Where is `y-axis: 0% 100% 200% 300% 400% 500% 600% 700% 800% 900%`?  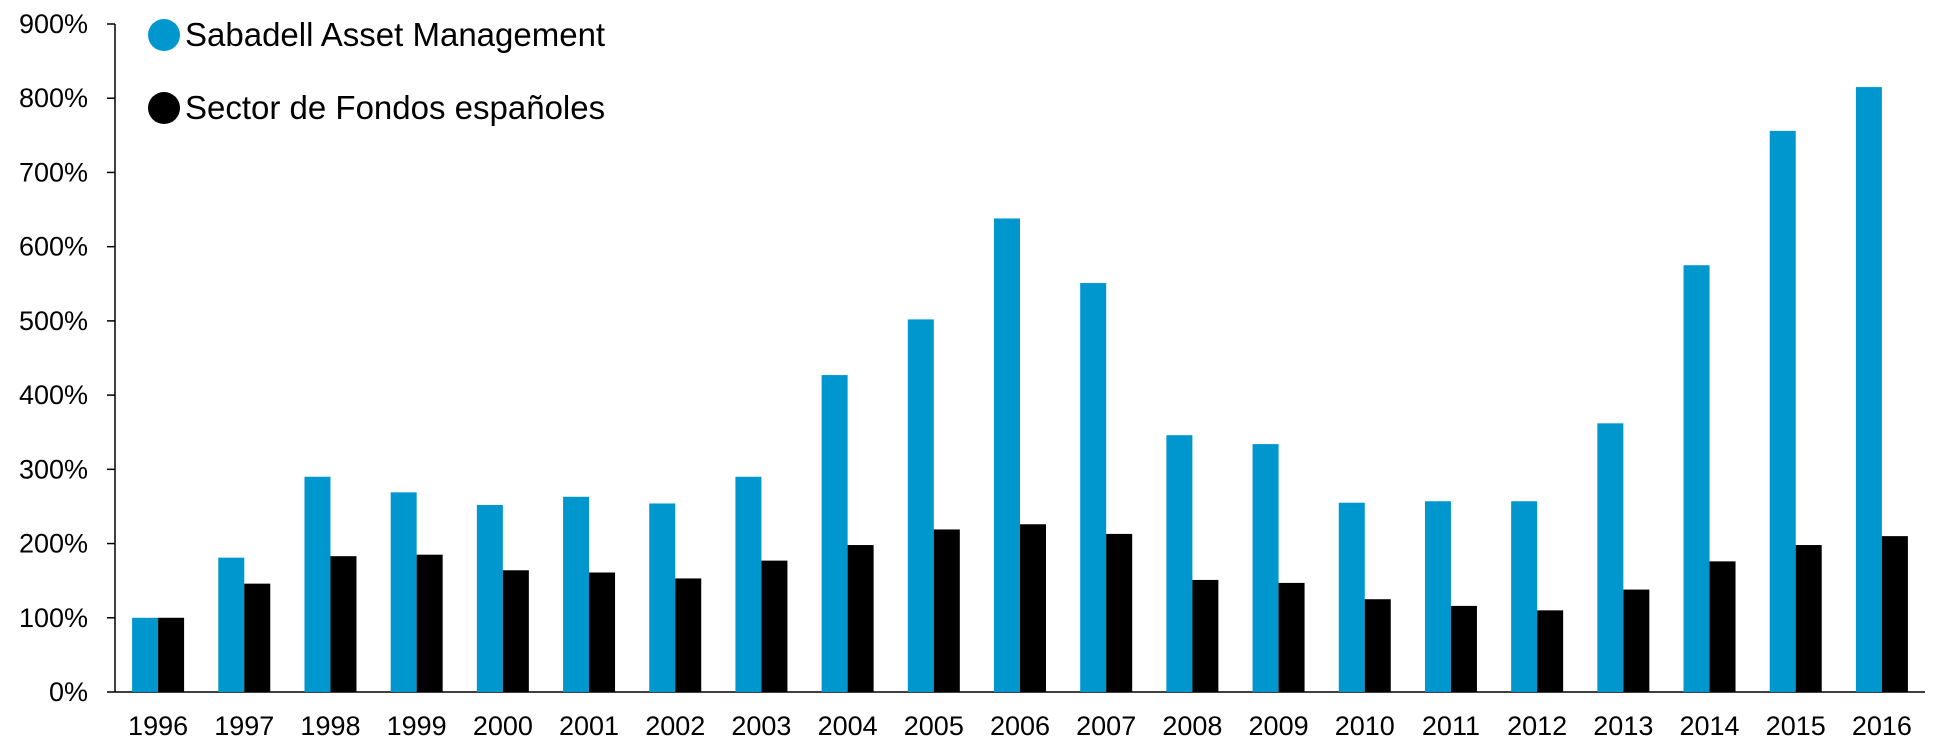
y-axis: 0% 100% 200% 300% 400% 500% 600% 700% 800% 900% is located at coordinates (67, 358).